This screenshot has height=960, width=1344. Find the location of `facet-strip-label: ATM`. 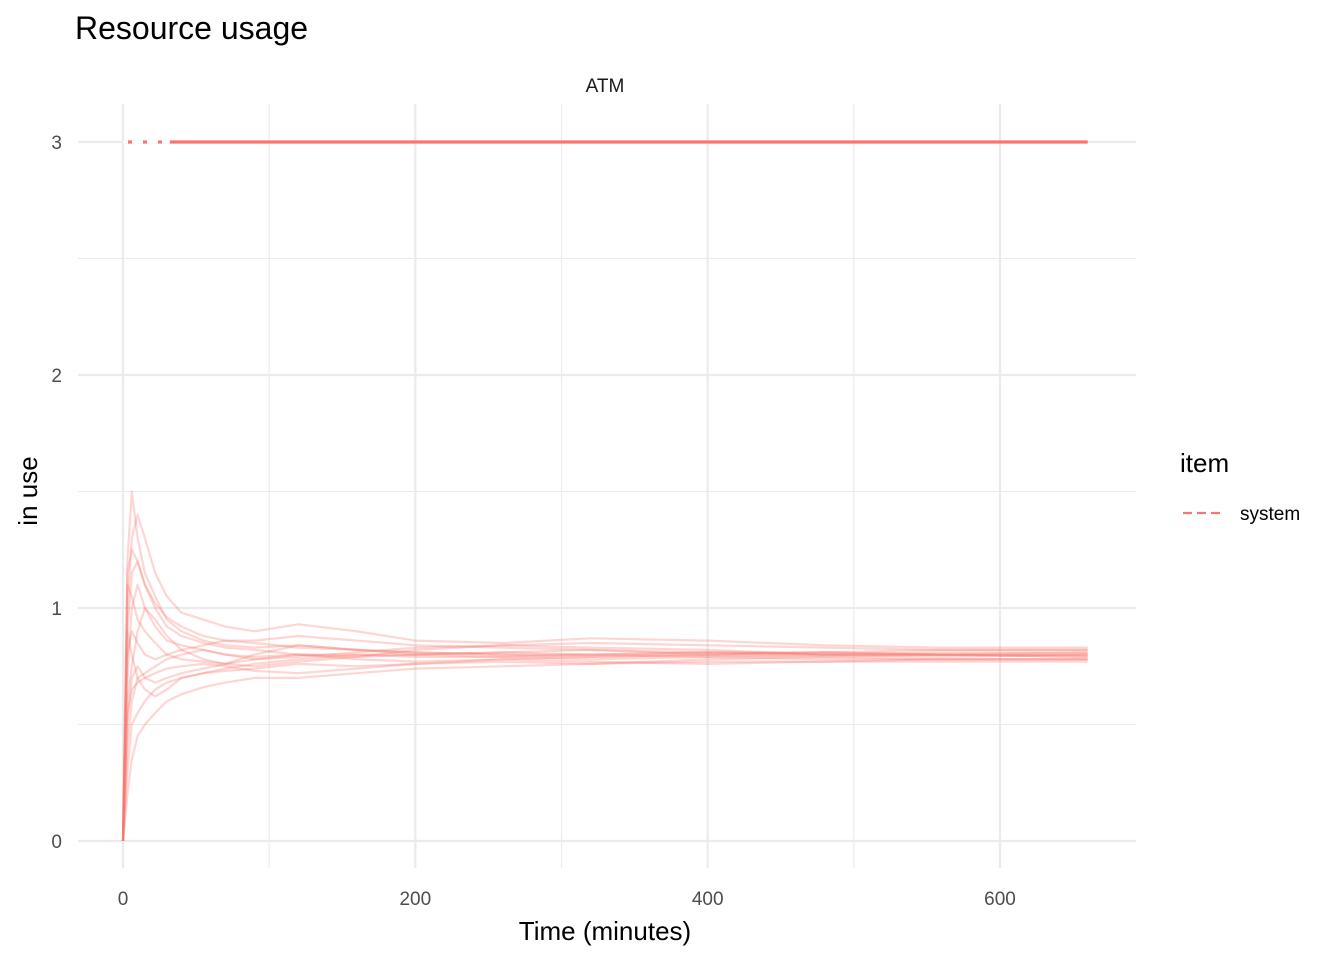

facet-strip-label: ATM is located at coordinates (605, 86).